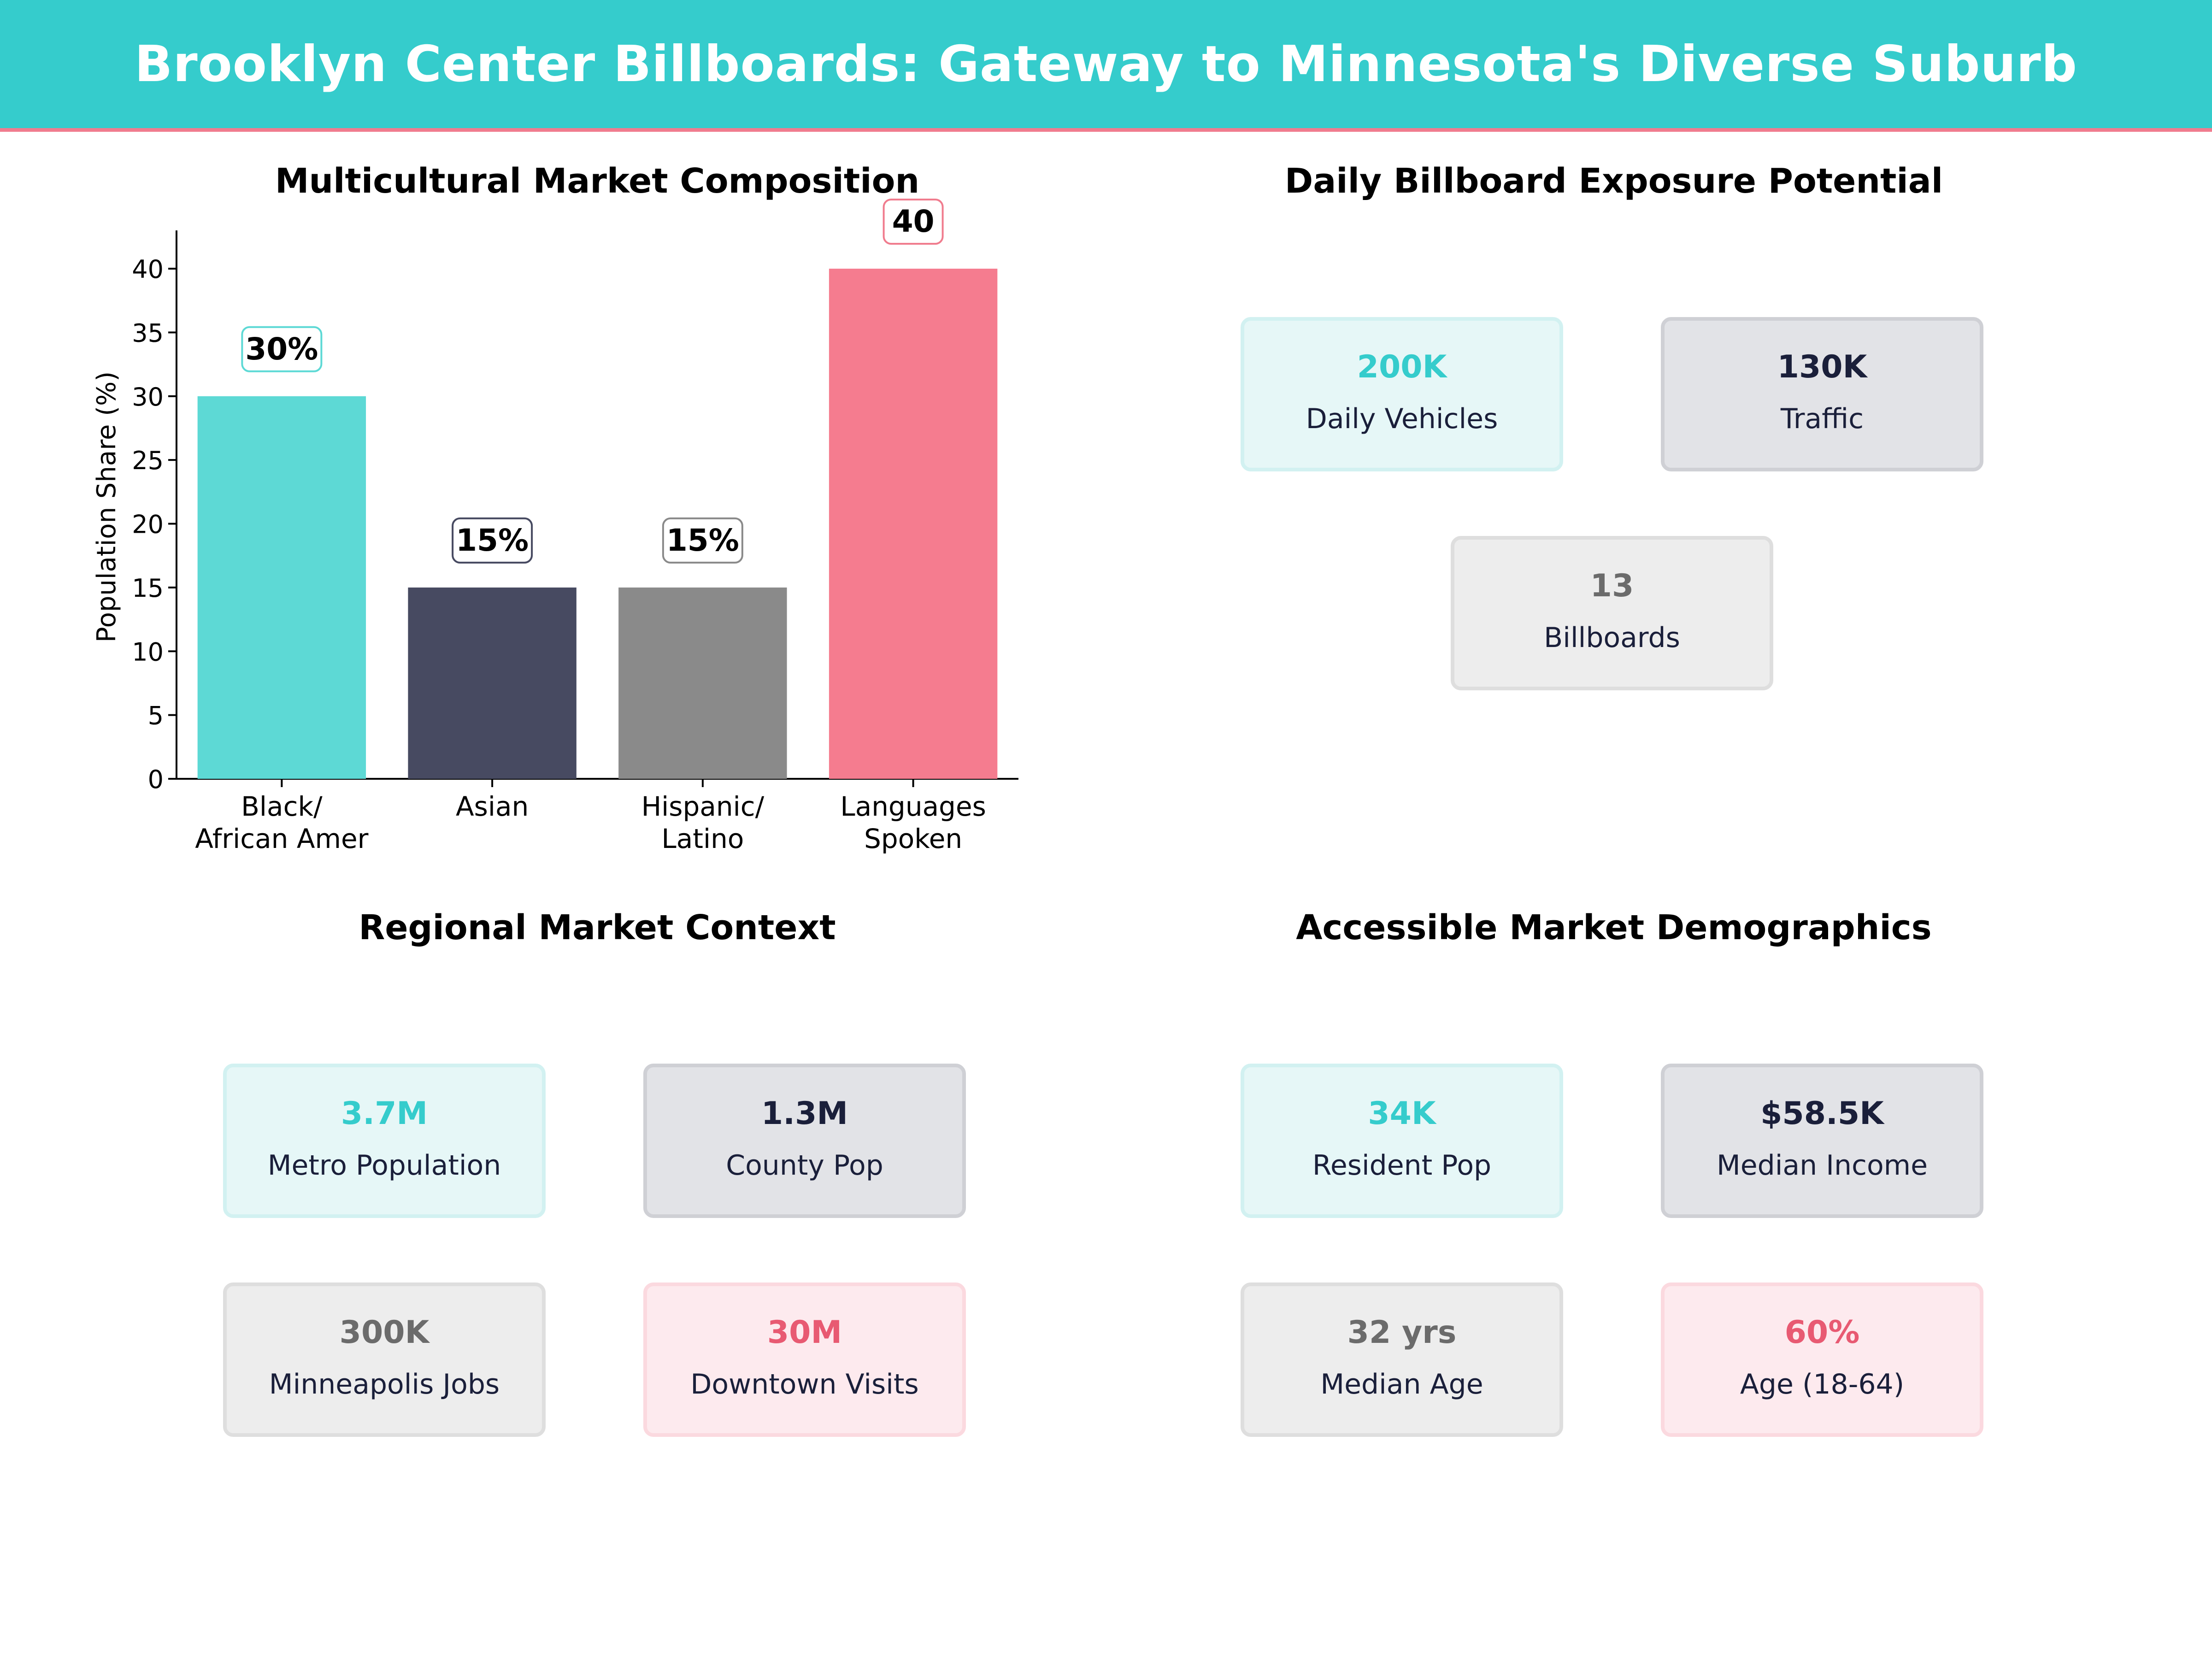  I want to click on stat-value: 34K, so click(1402, 1113).